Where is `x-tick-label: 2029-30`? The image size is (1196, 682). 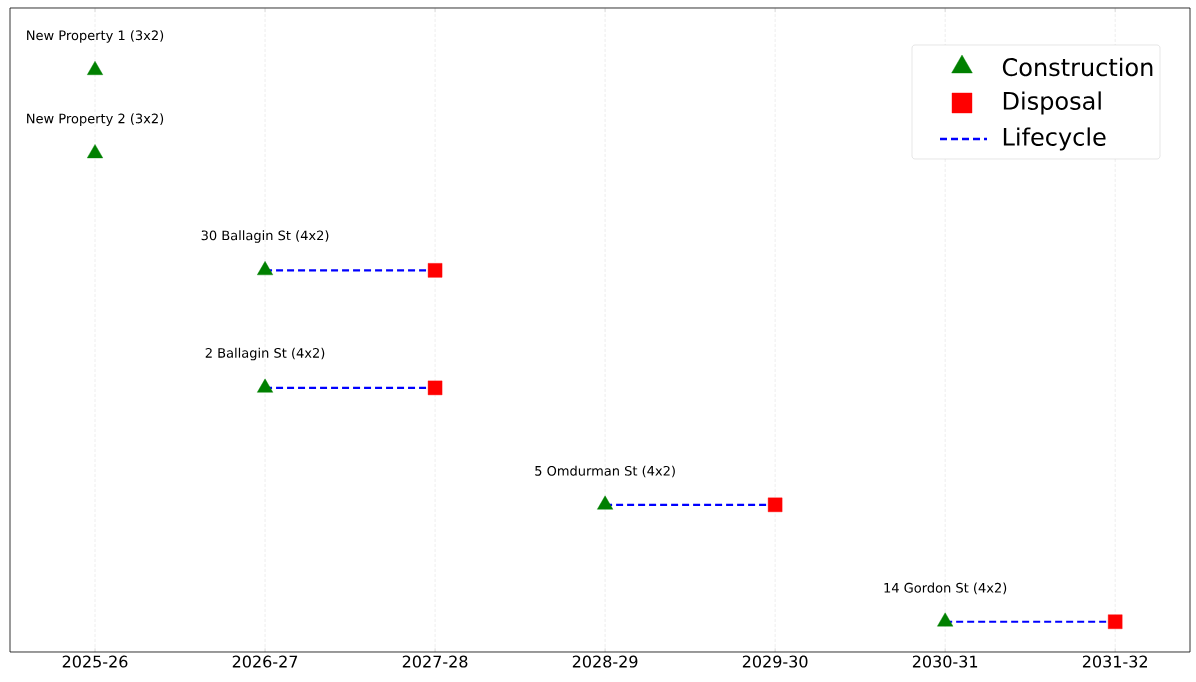 x-tick-label: 2029-30 is located at coordinates (775, 661).